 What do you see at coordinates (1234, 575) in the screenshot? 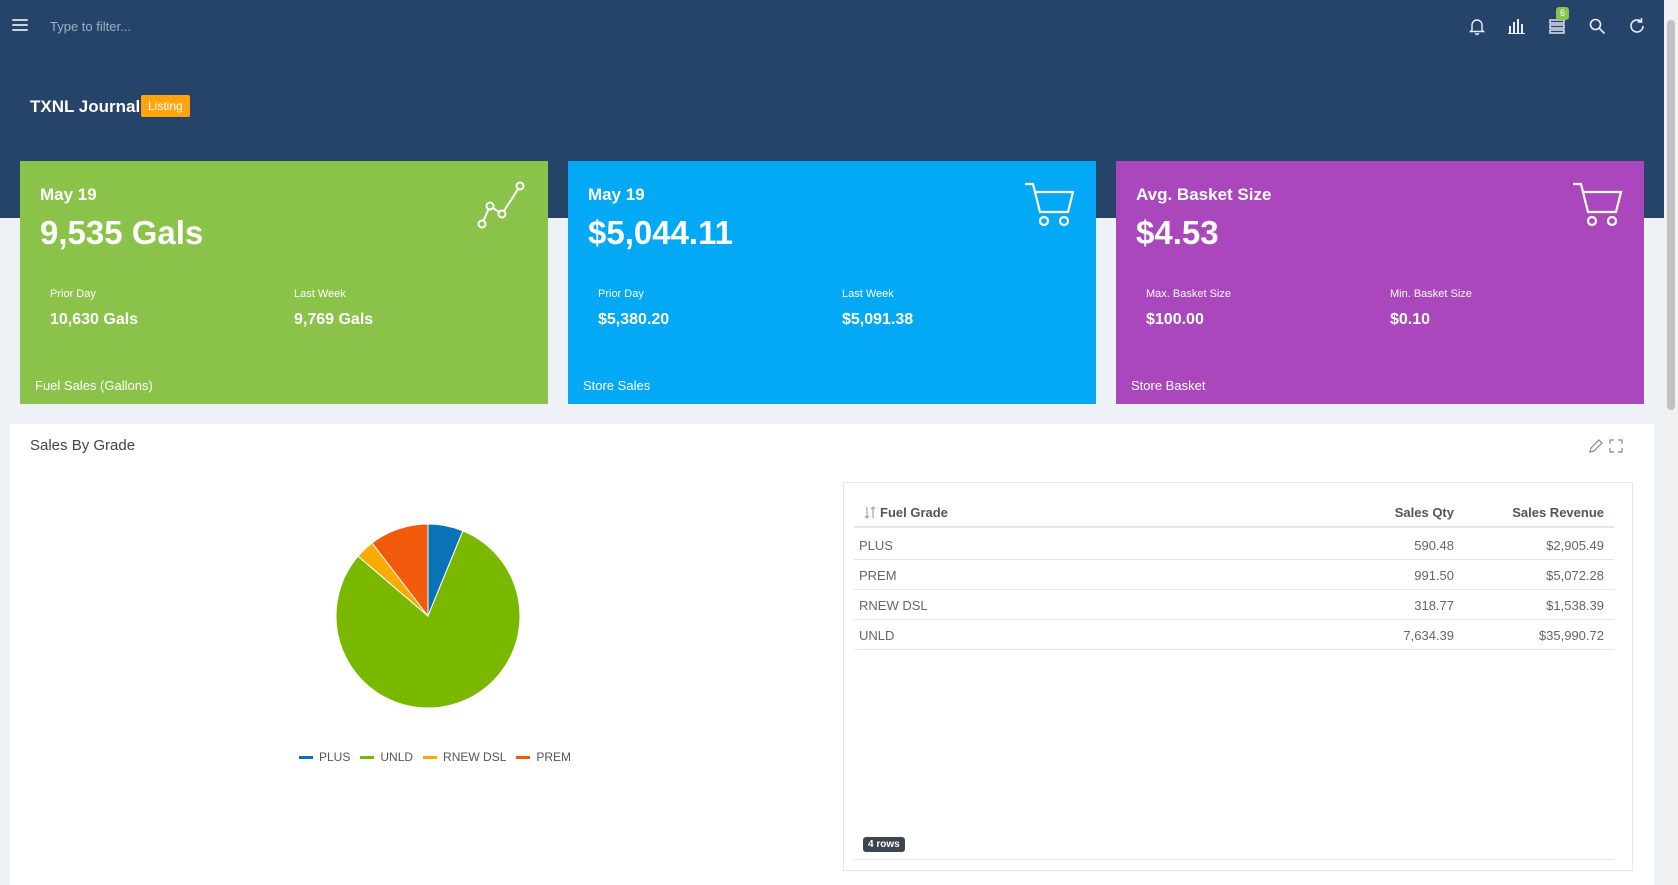
I see `table-row: PREM 991.50 $5,072.28` at bounding box center [1234, 575].